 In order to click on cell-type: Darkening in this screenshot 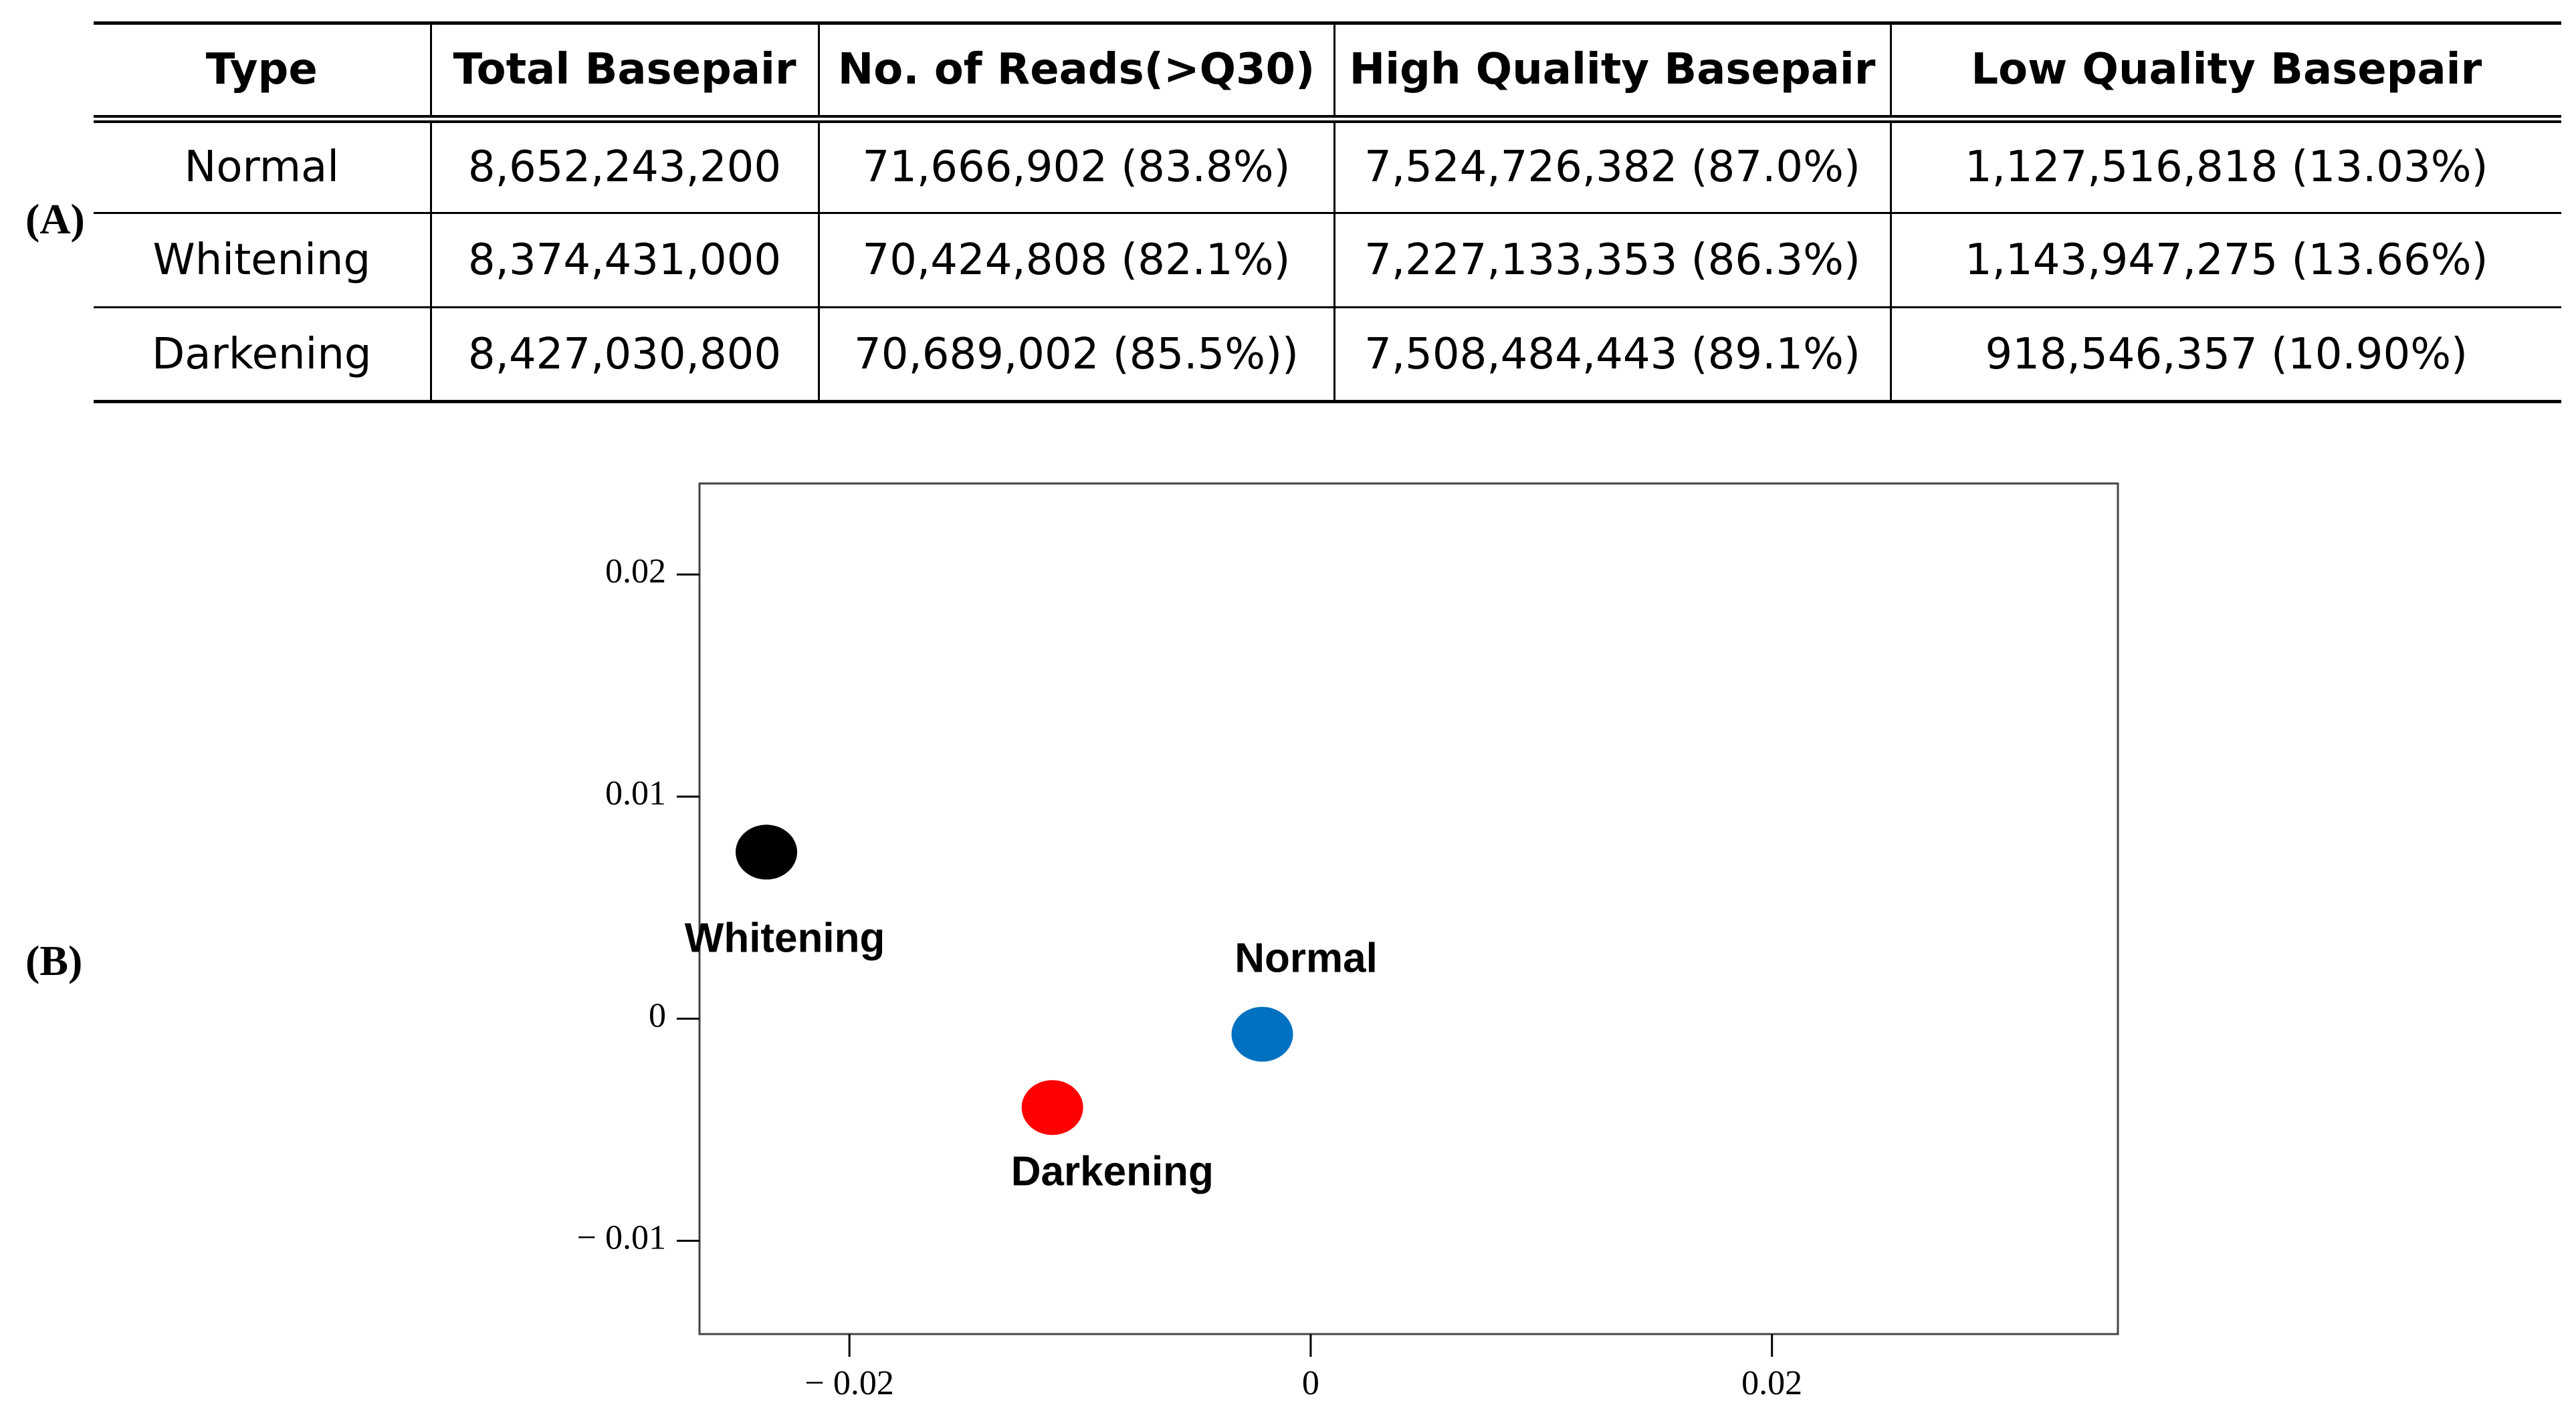, I will do `click(262, 354)`.